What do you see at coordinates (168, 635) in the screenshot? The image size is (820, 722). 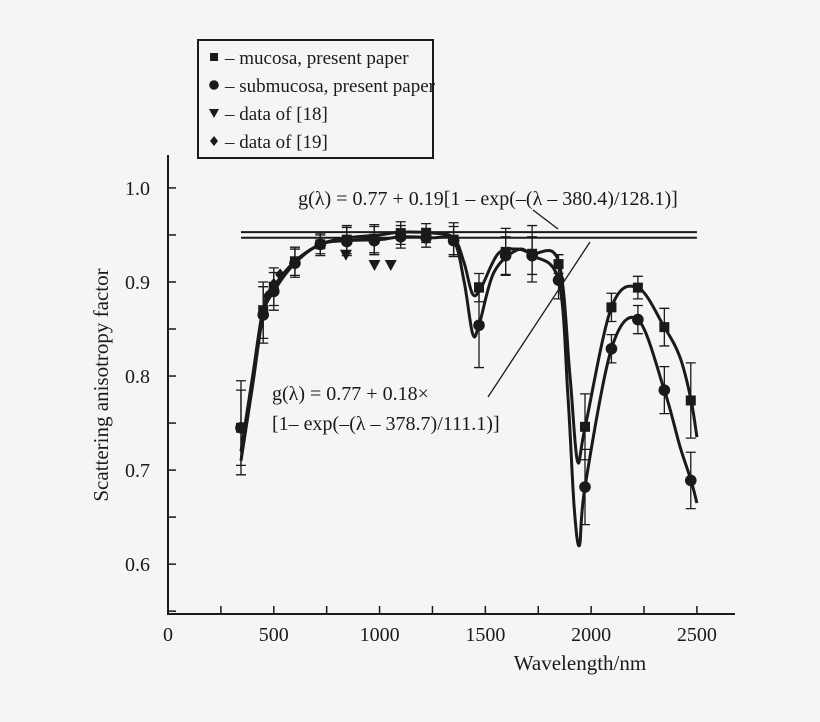 I see `x-tick-label: 0` at bounding box center [168, 635].